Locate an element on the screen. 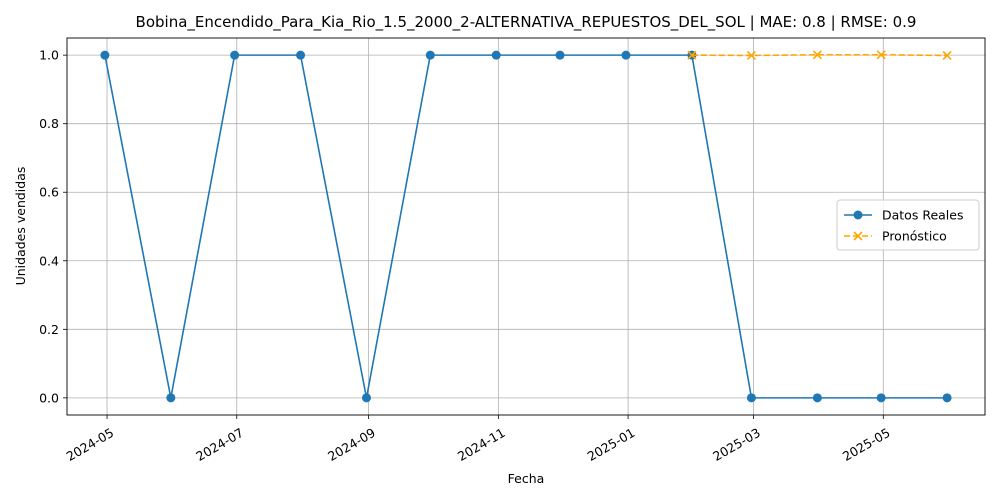  y-axis-label: Unidades vendidas is located at coordinates (20, 226).